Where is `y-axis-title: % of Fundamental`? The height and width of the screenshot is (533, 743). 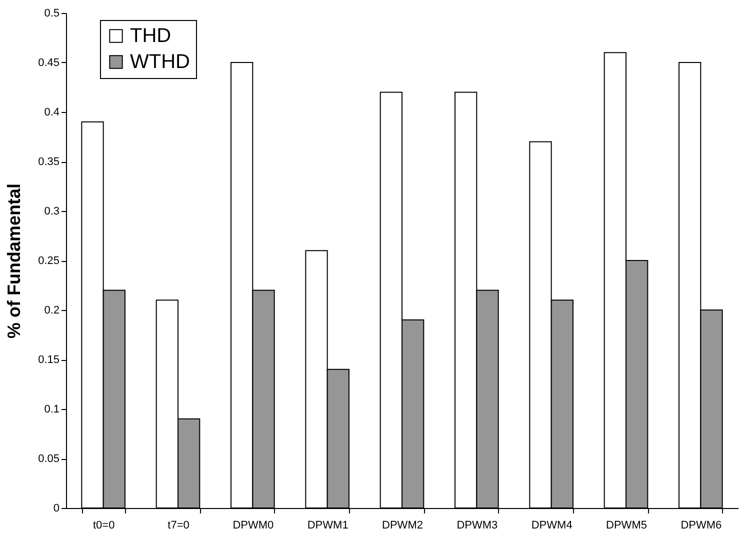 y-axis-title: % of Fundamental is located at coordinates (14, 261).